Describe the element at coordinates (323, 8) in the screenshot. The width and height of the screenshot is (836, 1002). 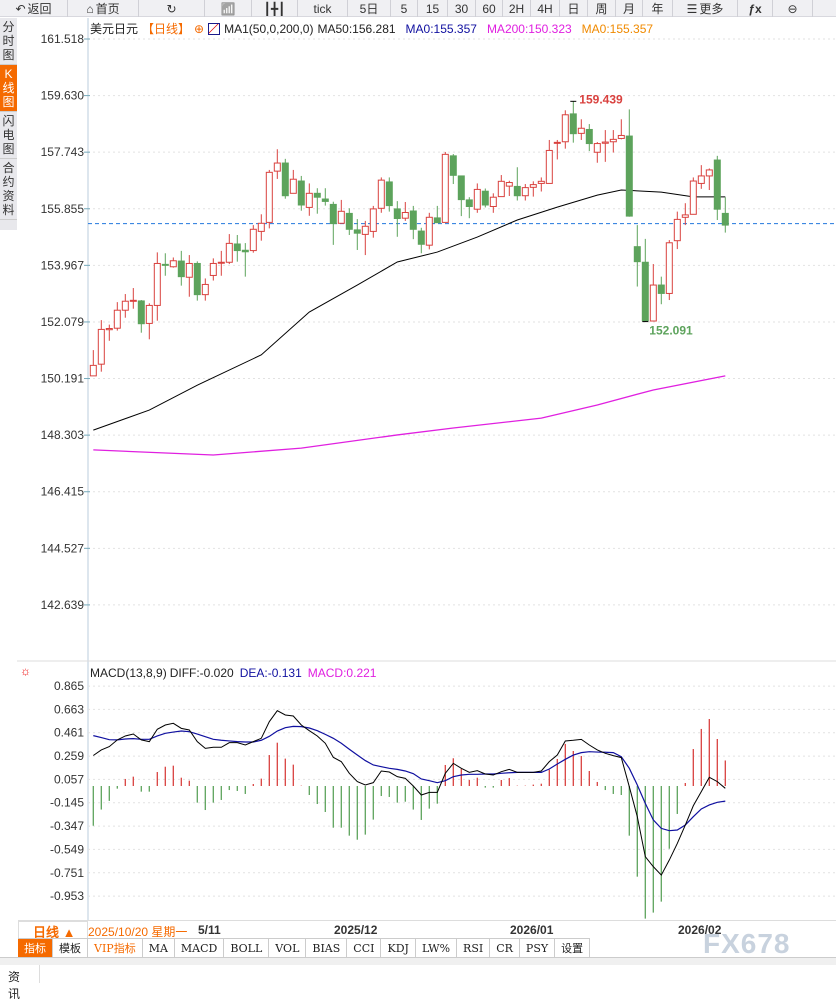
I see `toolbar-button-tick: tick` at that location.